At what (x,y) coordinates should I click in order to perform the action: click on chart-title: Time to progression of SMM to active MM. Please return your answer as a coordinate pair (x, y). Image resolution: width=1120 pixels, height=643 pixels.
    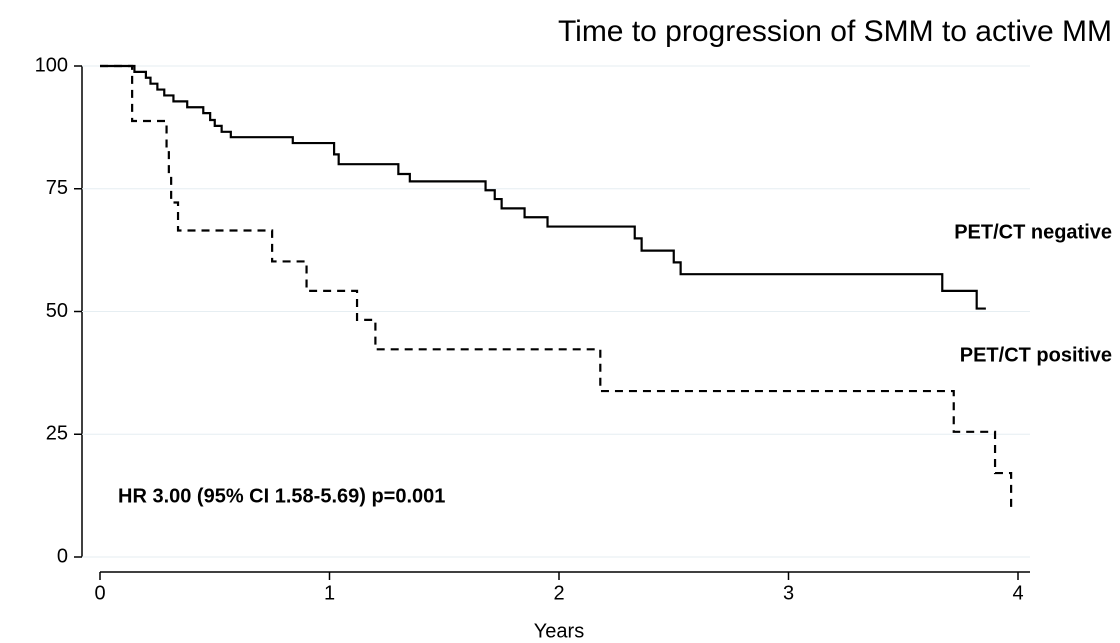
    Looking at the image, I should click on (835, 31).